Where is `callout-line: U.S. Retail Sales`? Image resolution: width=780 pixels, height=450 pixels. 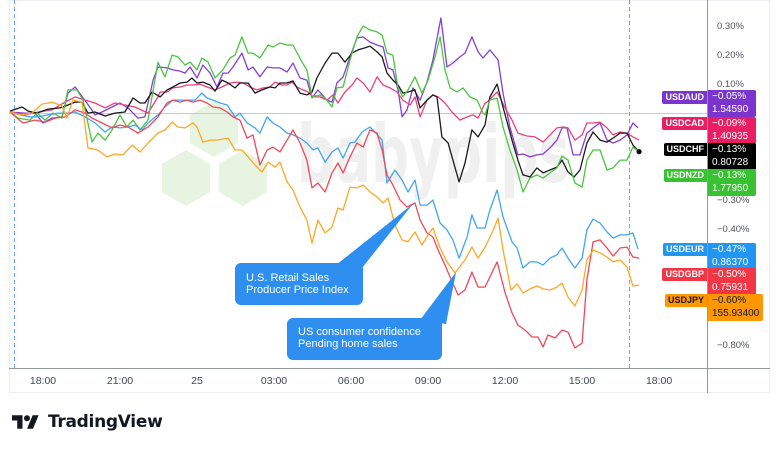 callout-line: U.S. Retail Sales is located at coordinates (288, 278).